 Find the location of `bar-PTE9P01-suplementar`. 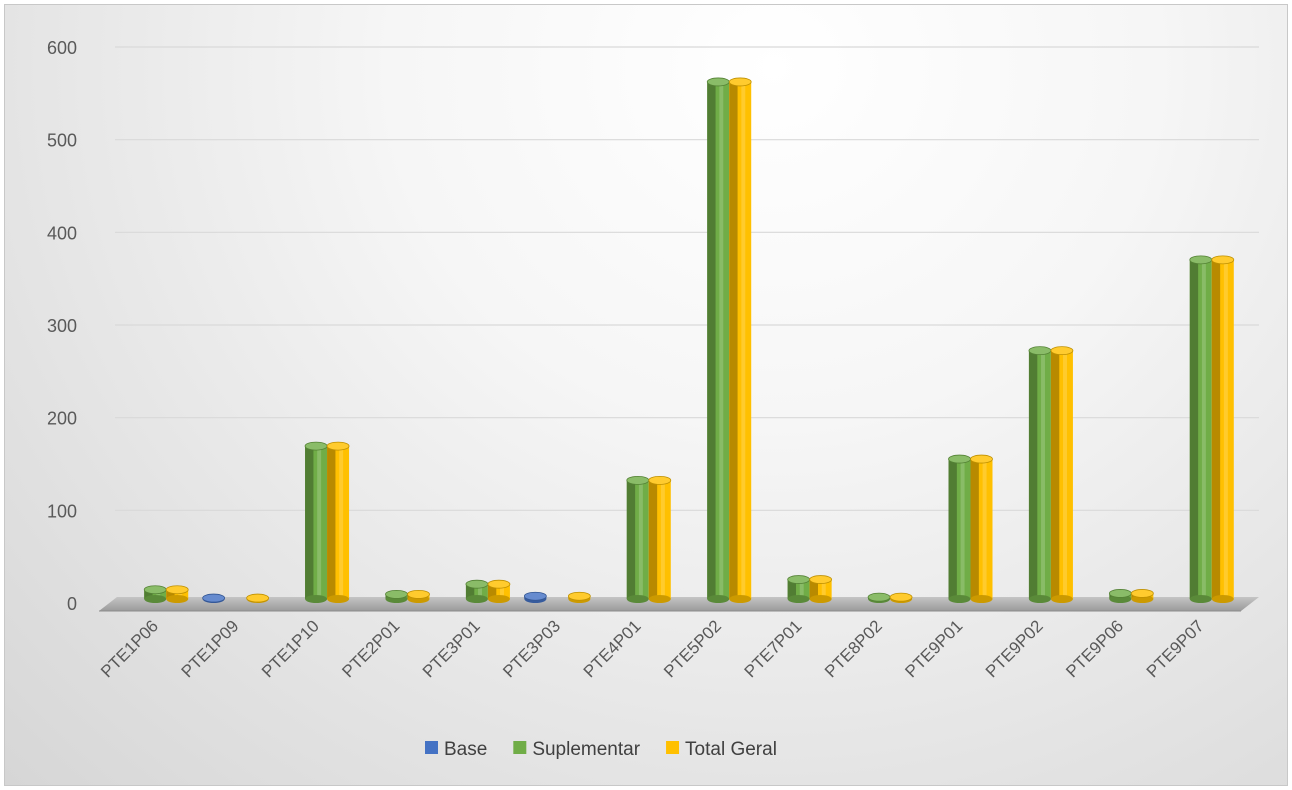

bar-PTE9P01-suplementar is located at coordinates (959, 528).